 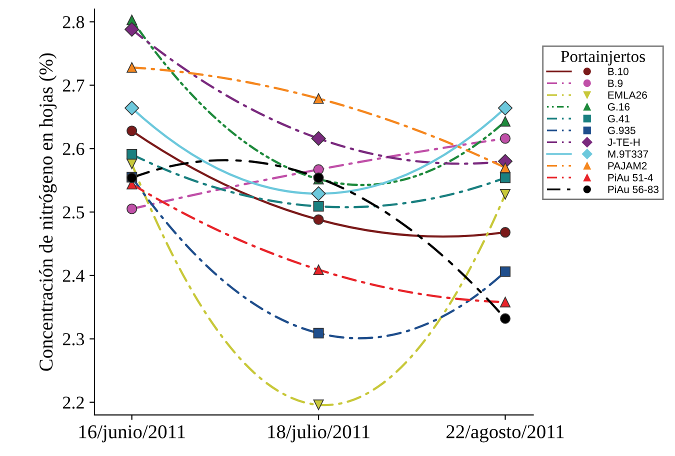 What do you see at coordinates (73, 276) in the screenshot?
I see `y-tick-label: 2.4` at bounding box center [73, 276].